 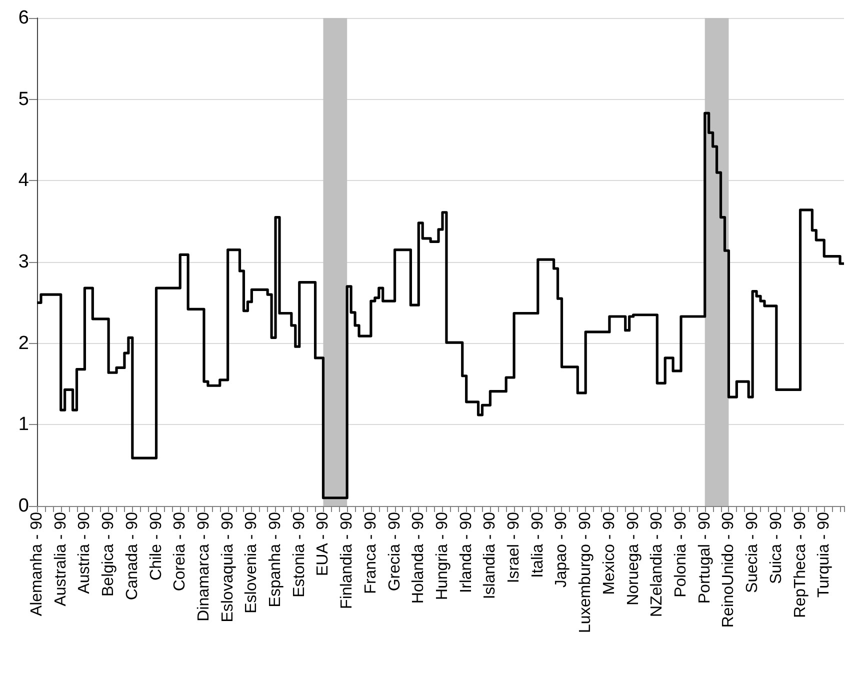 What do you see at coordinates (729, 570) in the screenshot?
I see `x-tick-label: ReinoUnido - 90` at bounding box center [729, 570].